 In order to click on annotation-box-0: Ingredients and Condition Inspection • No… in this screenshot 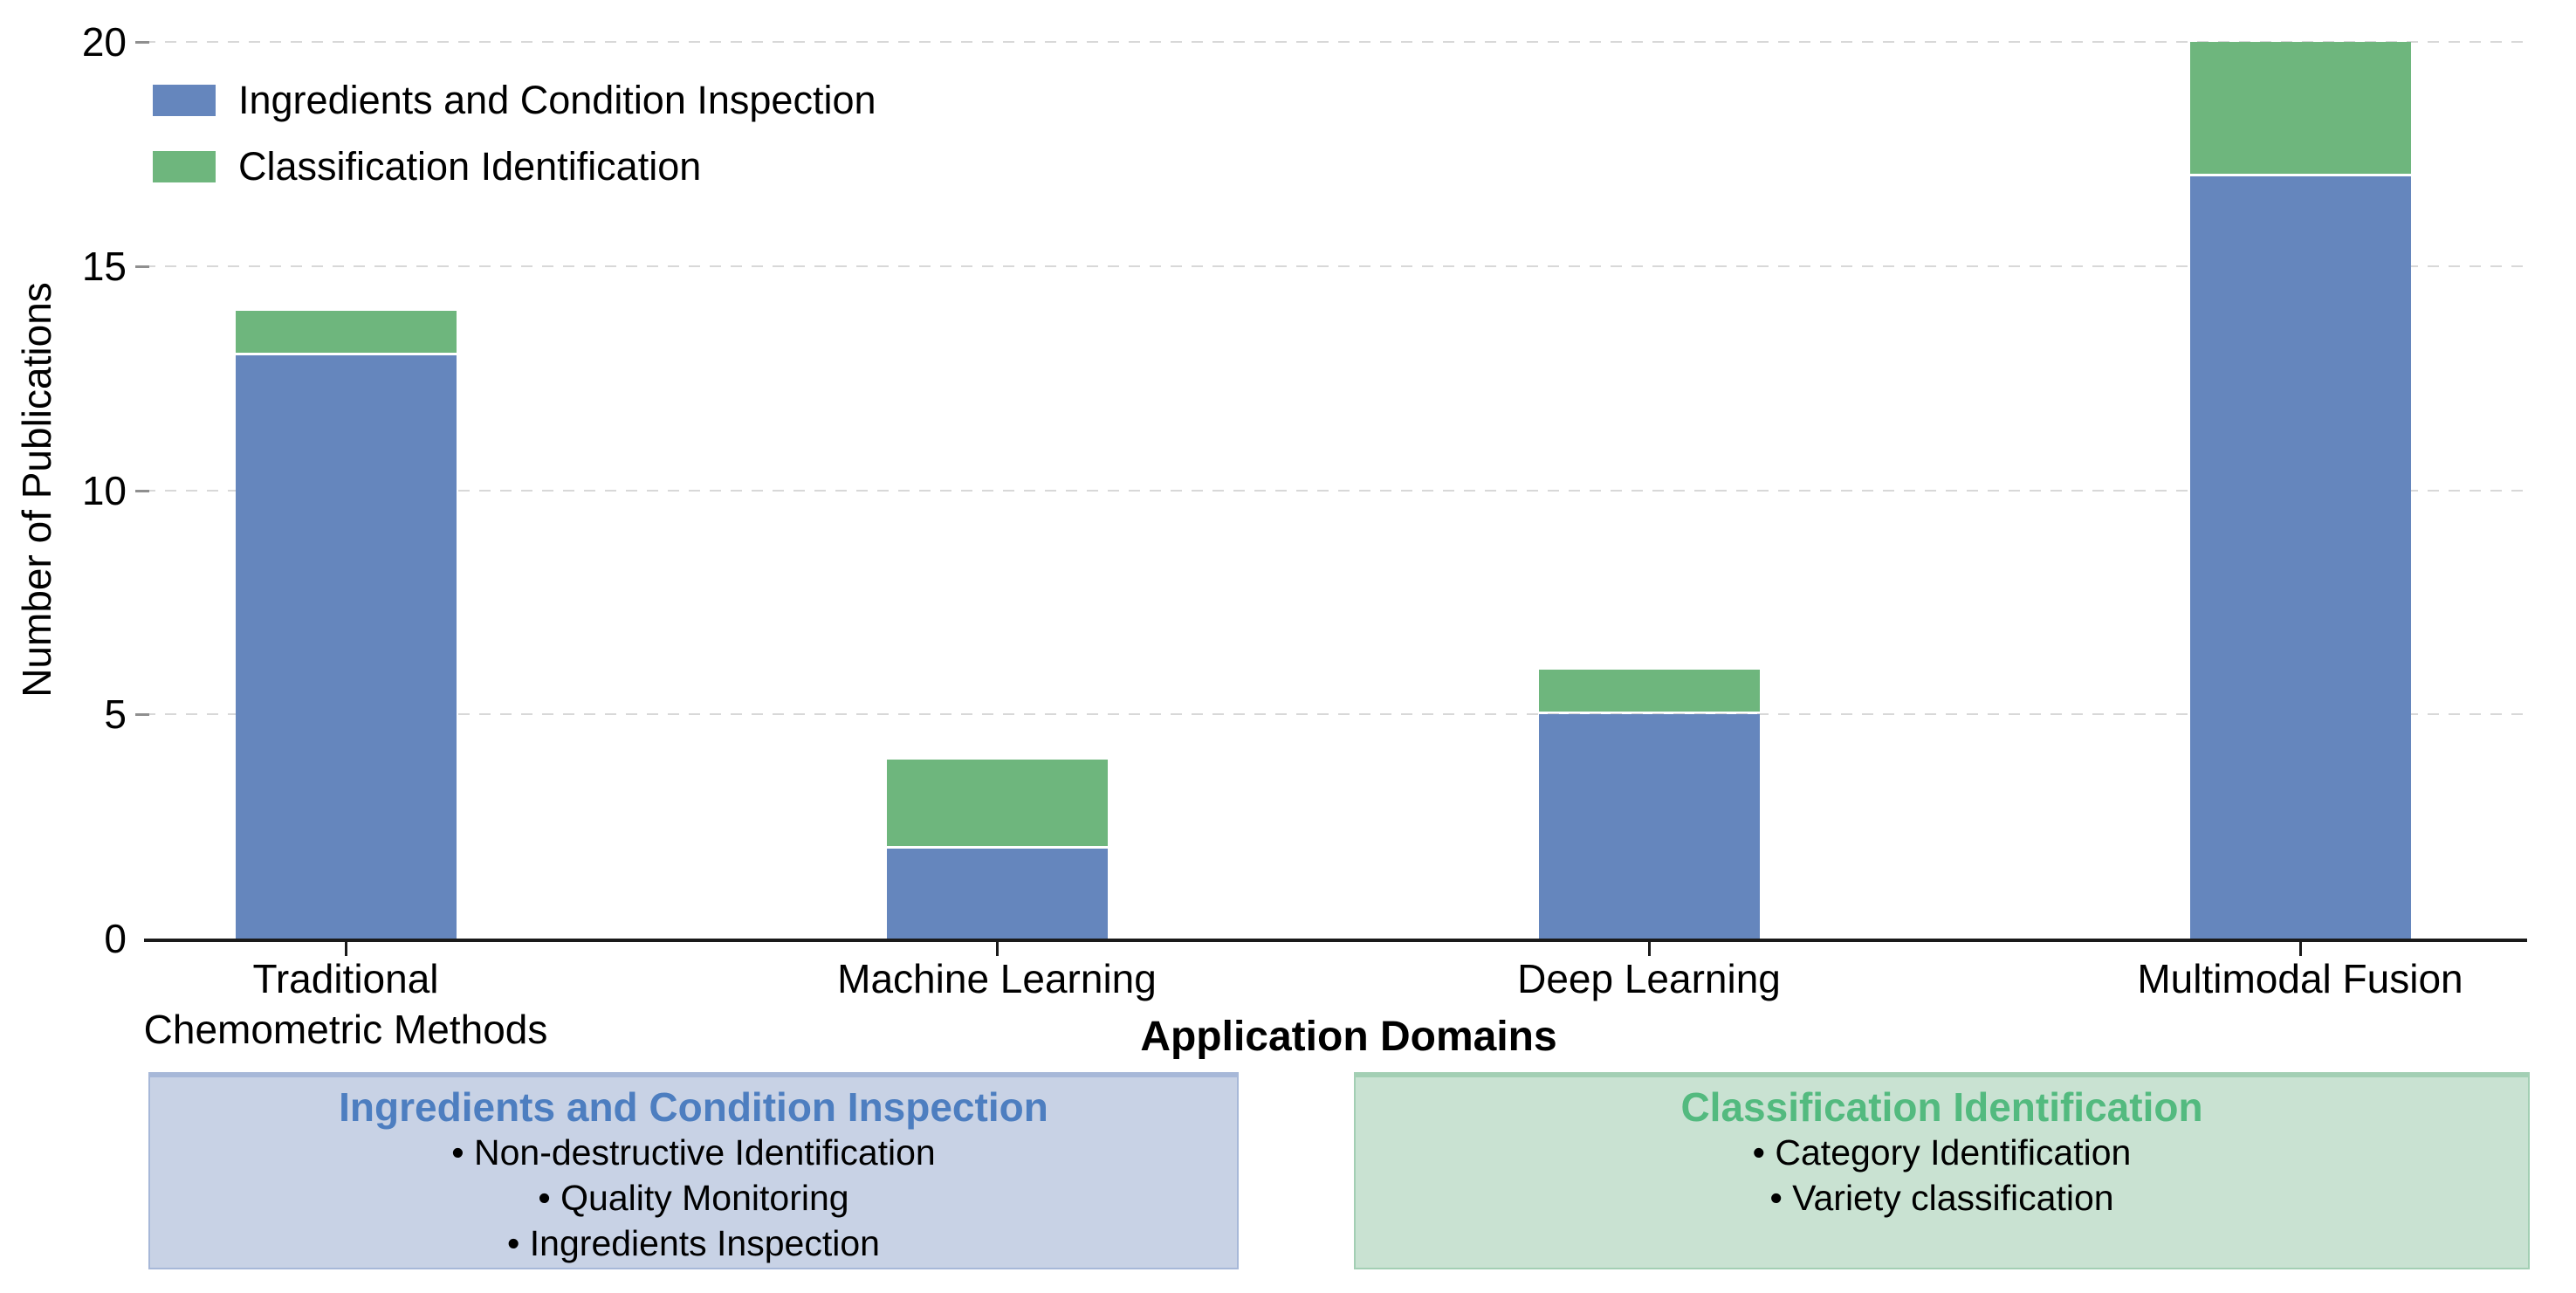, I will do `click(693, 1170)`.